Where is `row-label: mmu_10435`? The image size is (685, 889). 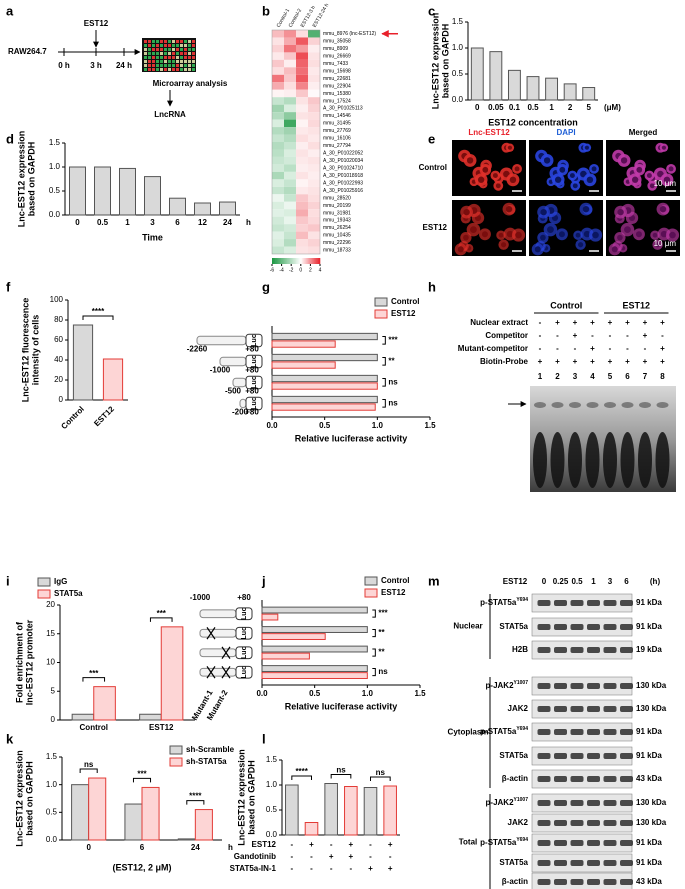
row-label: mmu_10435 is located at coordinates (337, 236).